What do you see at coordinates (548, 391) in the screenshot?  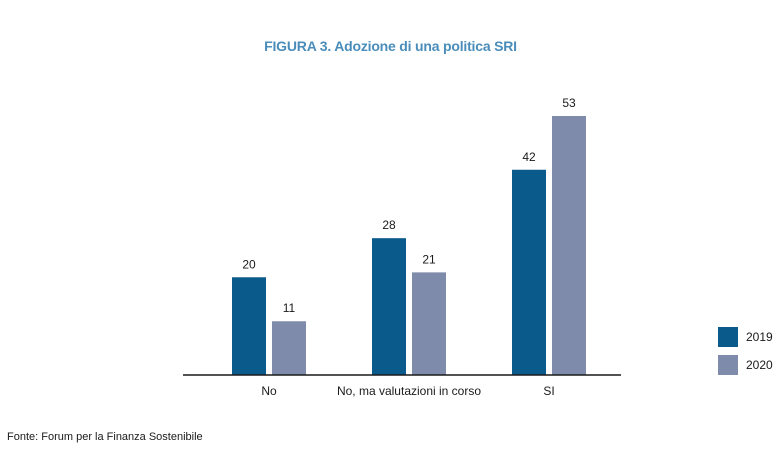 I see `category-label-2: SI` at bounding box center [548, 391].